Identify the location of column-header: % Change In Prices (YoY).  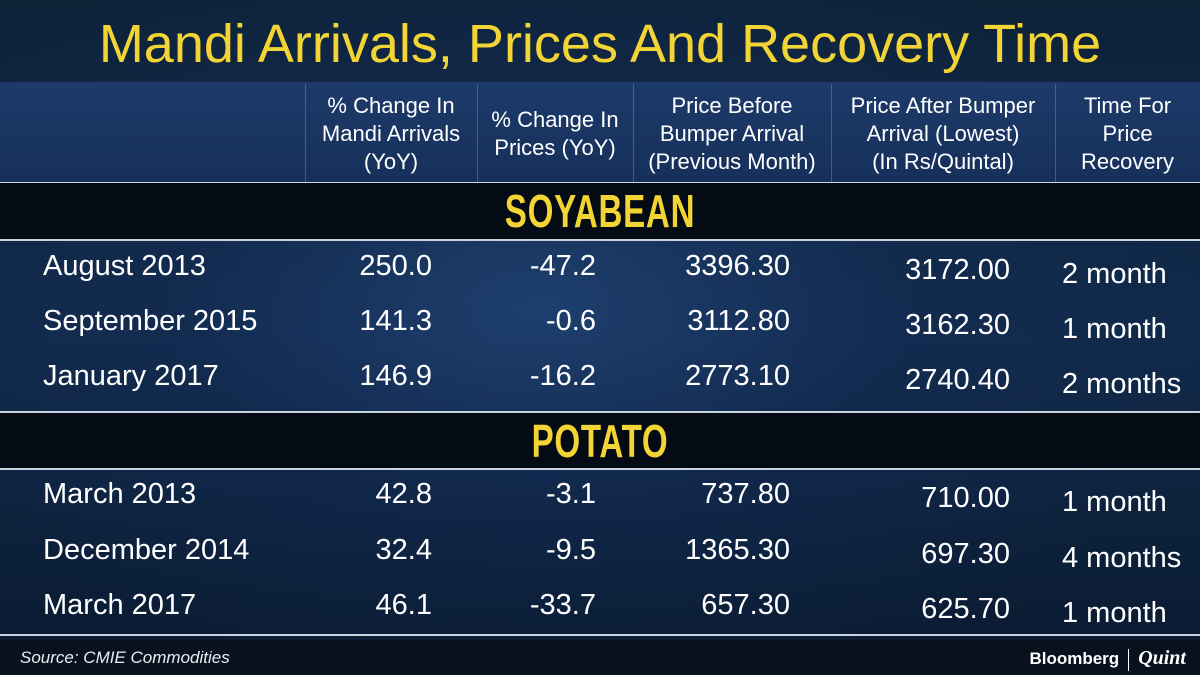
(555, 150).